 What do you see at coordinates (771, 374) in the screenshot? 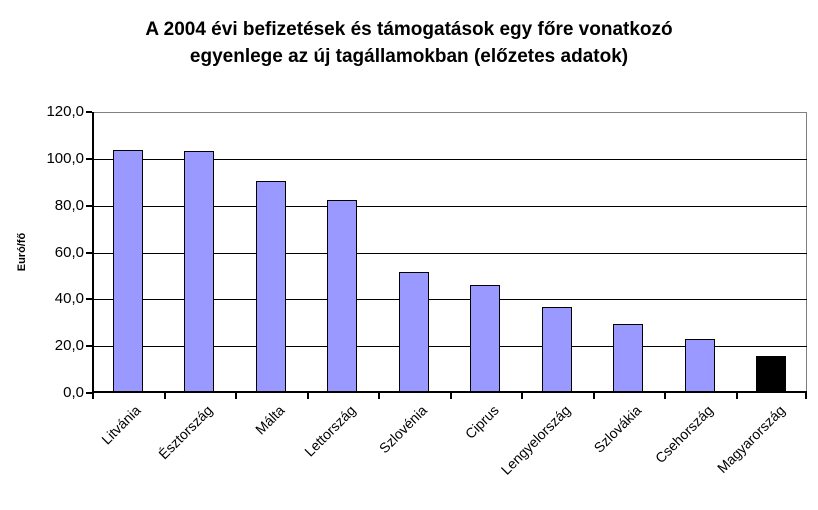
I see `bar-magyarorszag` at bounding box center [771, 374].